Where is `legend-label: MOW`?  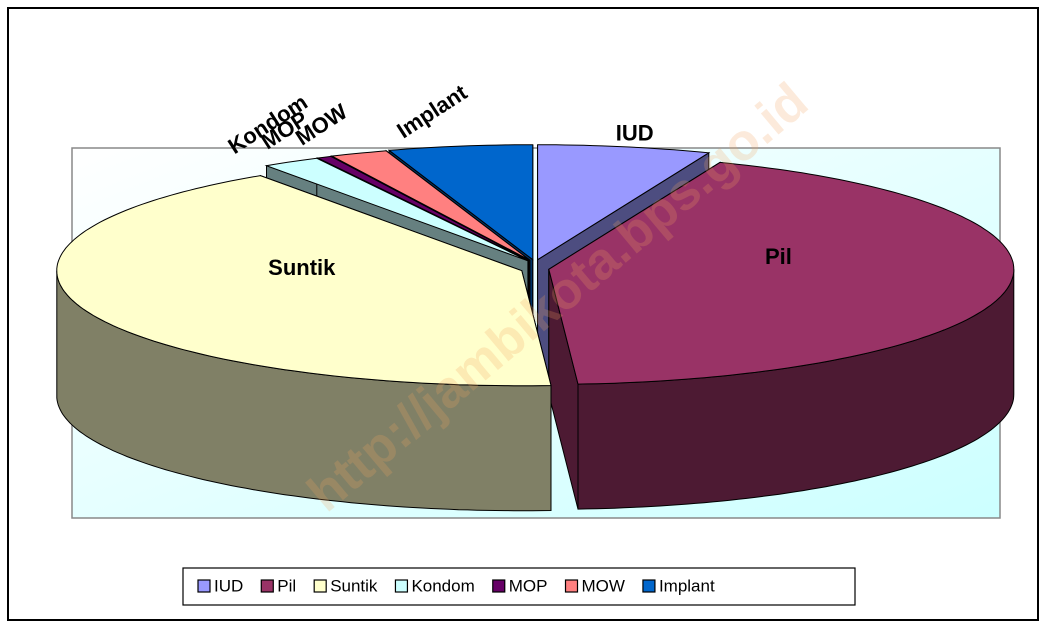 legend-label: MOW is located at coordinates (603, 585).